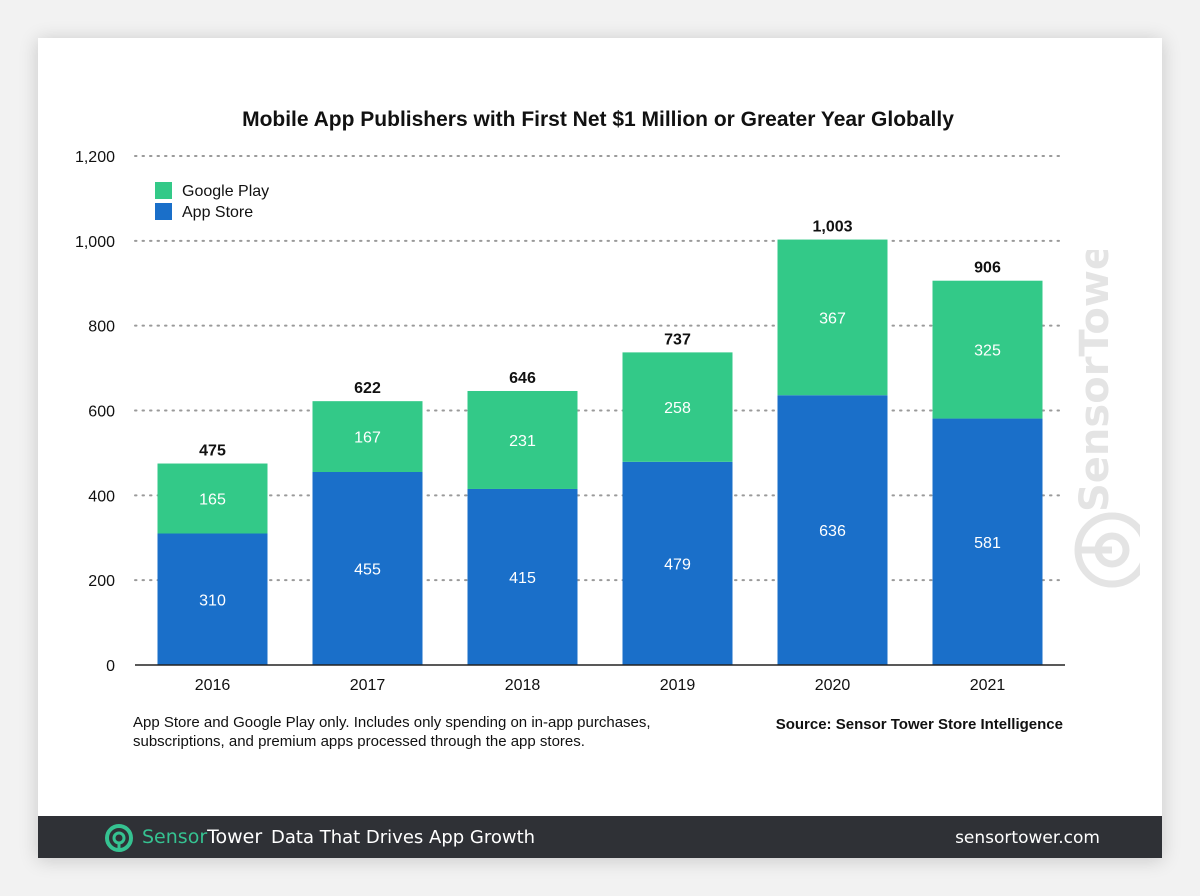 The height and width of the screenshot is (896, 1200). What do you see at coordinates (1095, 381) in the screenshot?
I see `watermark-text: SensorTower` at bounding box center [1095, 381].